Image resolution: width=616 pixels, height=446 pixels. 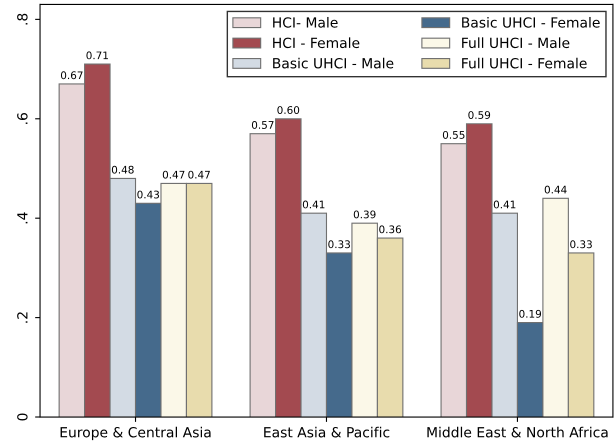 I want to click on data-label: 0.60, so click(x=288, y=110).